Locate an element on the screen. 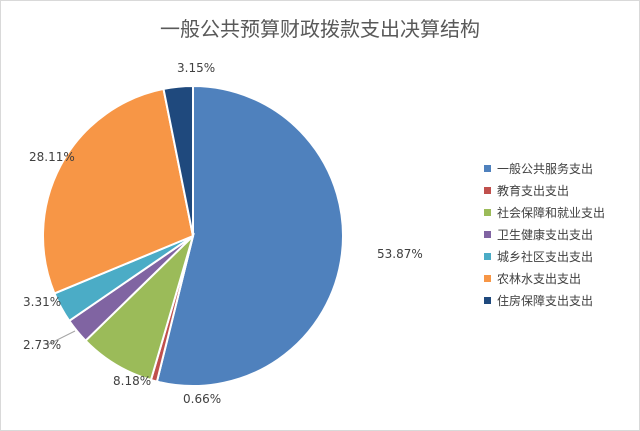  slice-data-label: 3.15% is located at coordinates (196, 68).